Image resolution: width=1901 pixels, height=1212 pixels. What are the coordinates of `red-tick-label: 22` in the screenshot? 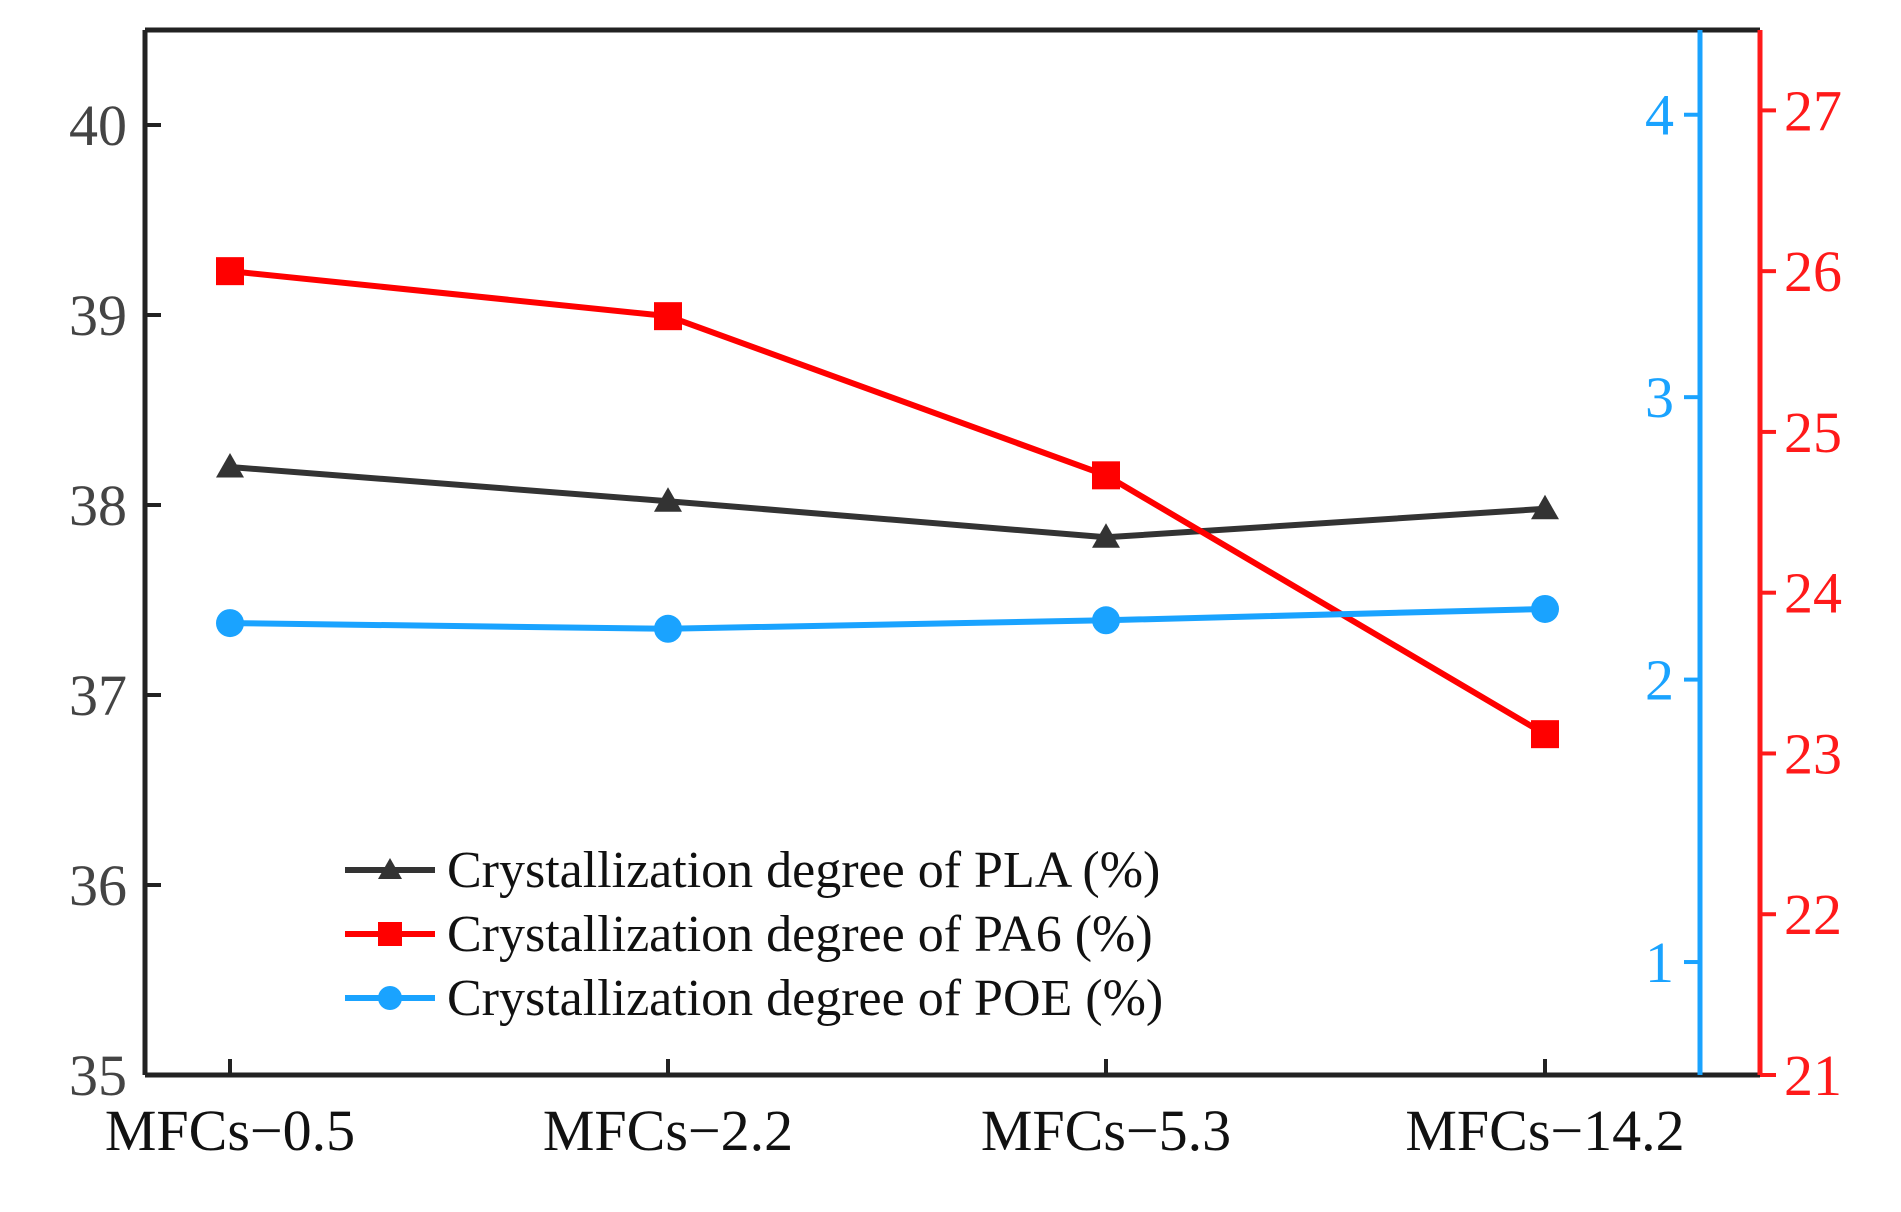 It's located at (1813, 914).